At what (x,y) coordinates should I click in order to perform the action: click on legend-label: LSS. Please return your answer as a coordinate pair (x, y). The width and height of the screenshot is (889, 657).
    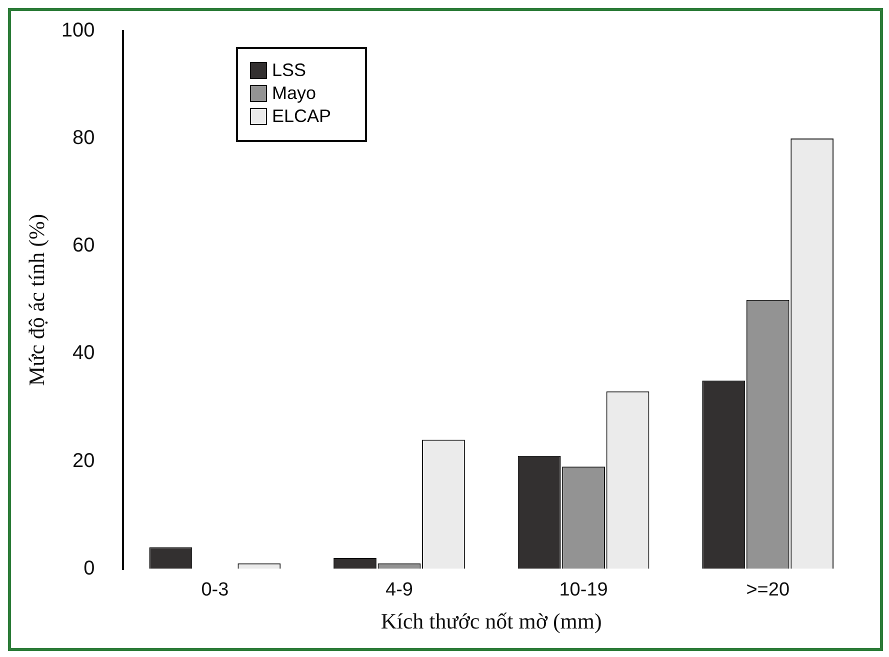
    Looking at the image, I should click on (289, 70).